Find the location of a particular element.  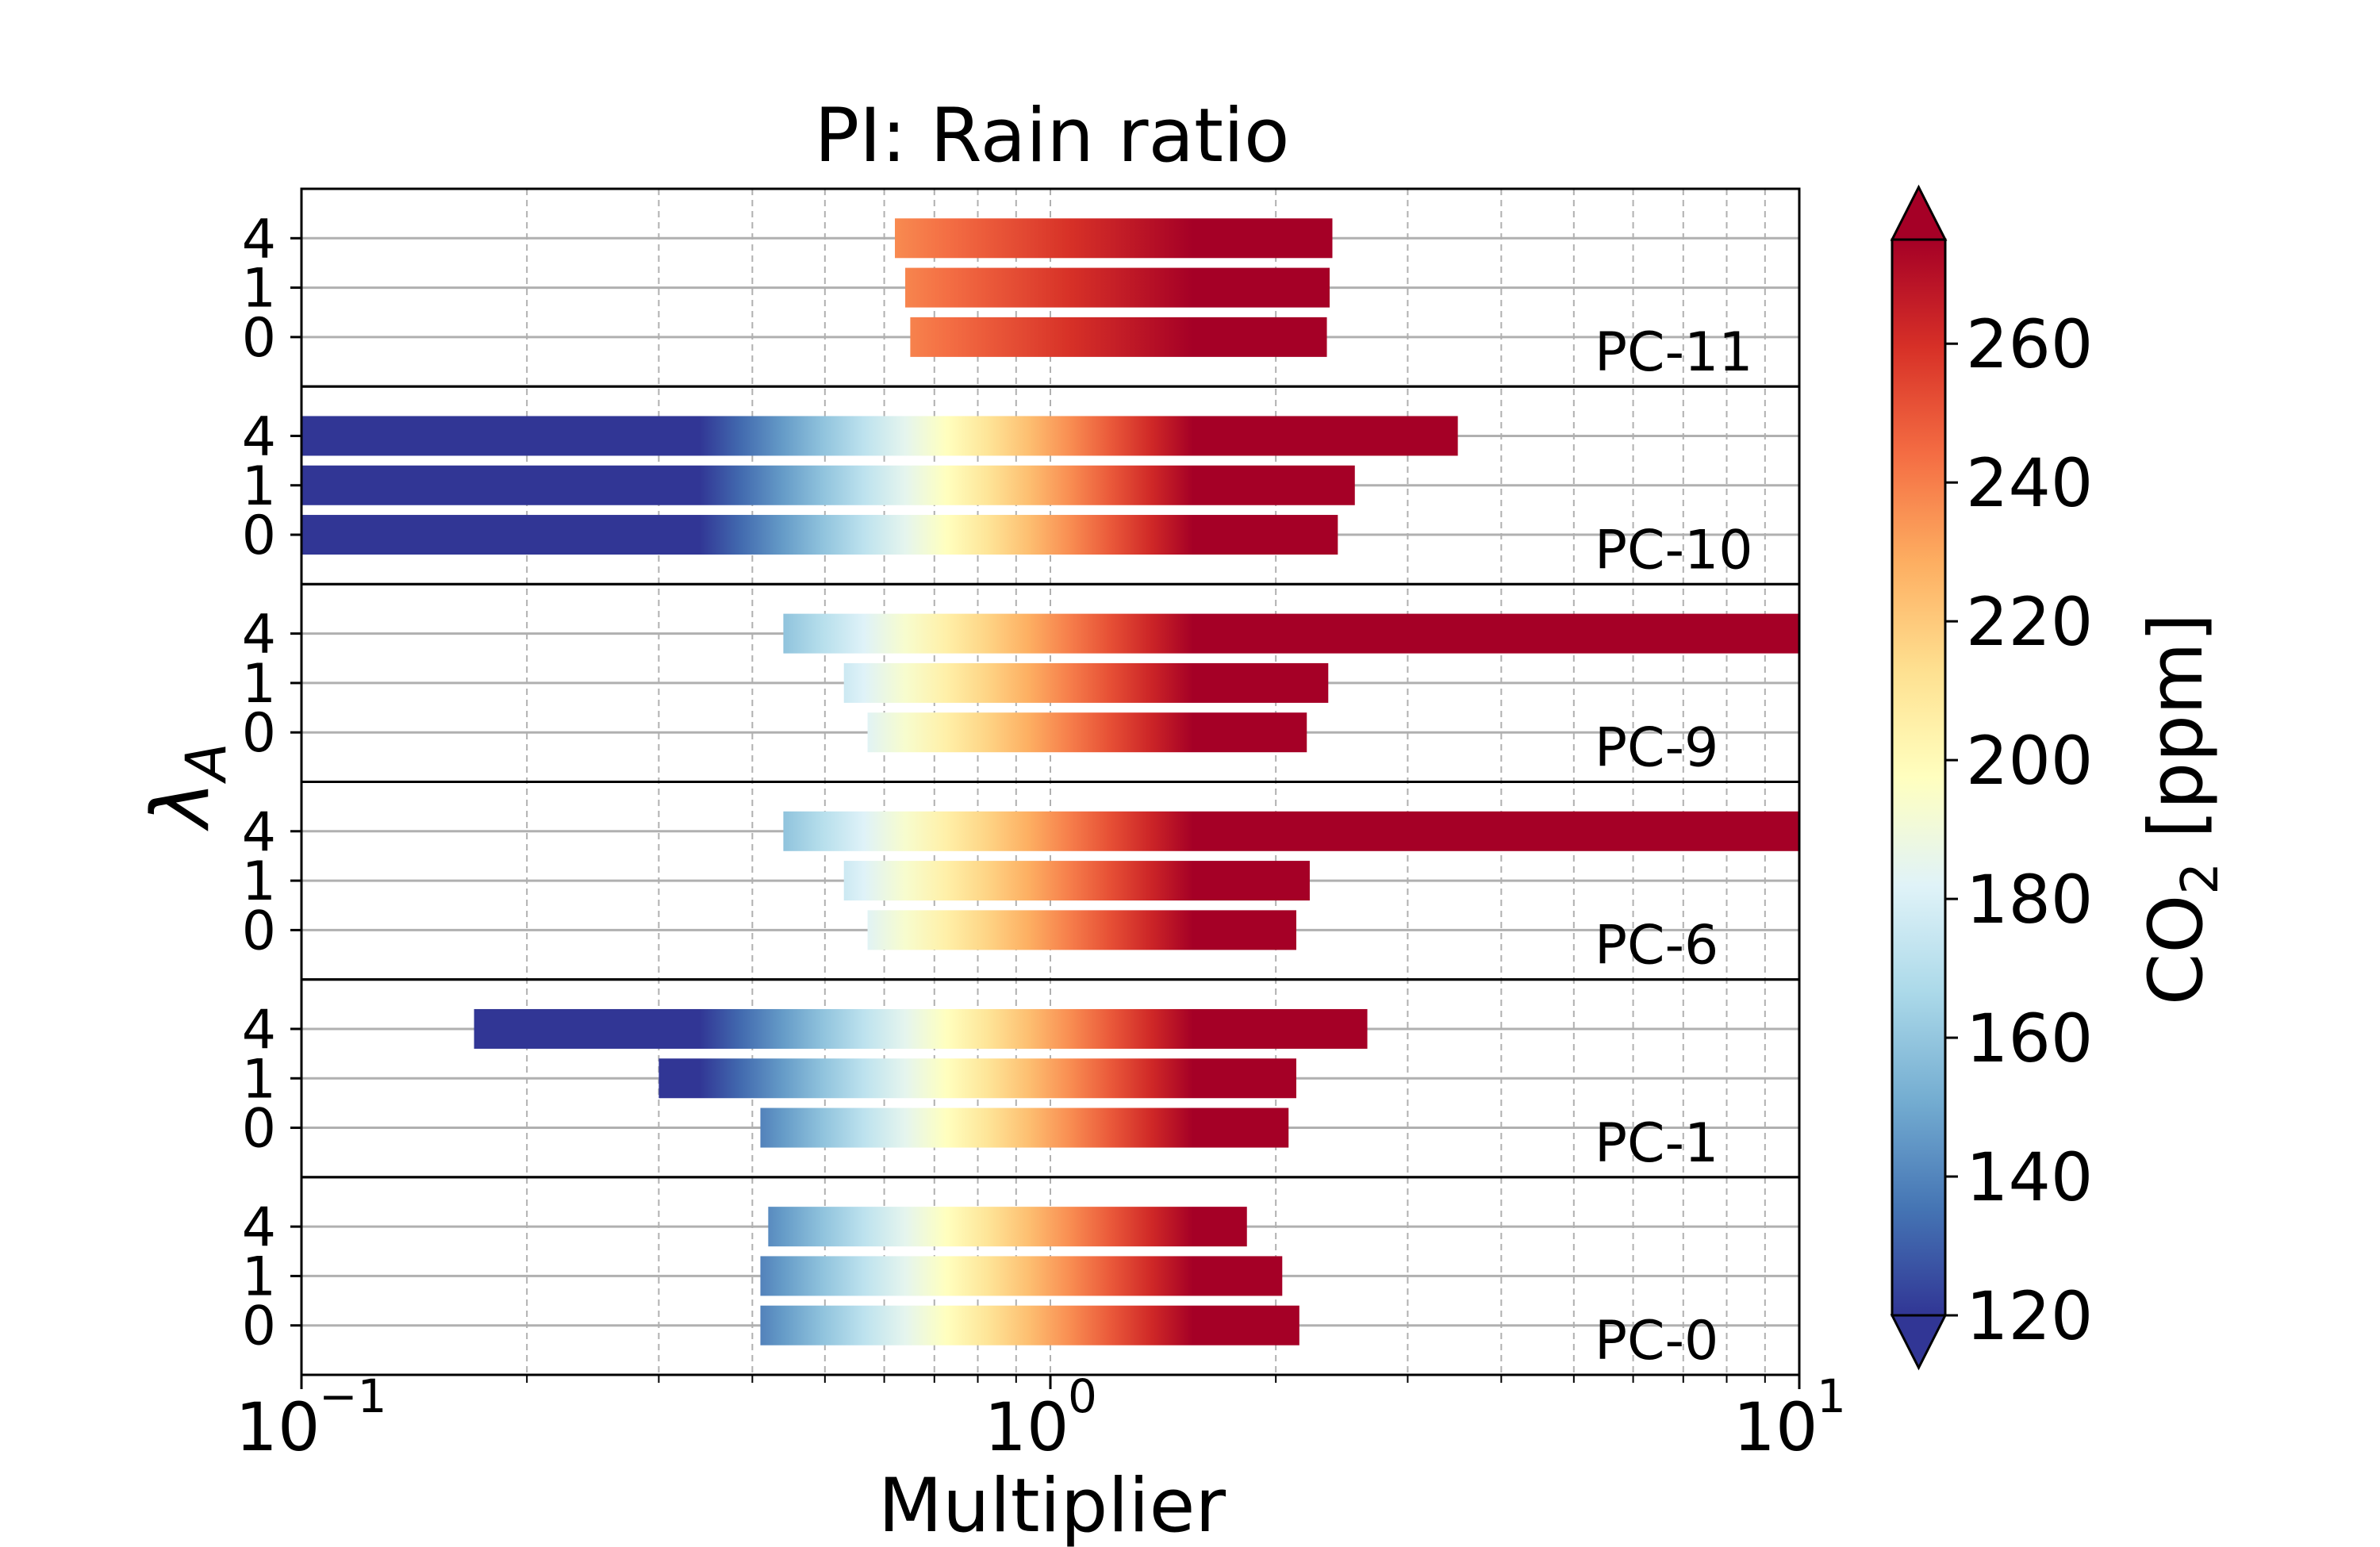

group-label: PC-10 is located at coordinates (1674, 550).